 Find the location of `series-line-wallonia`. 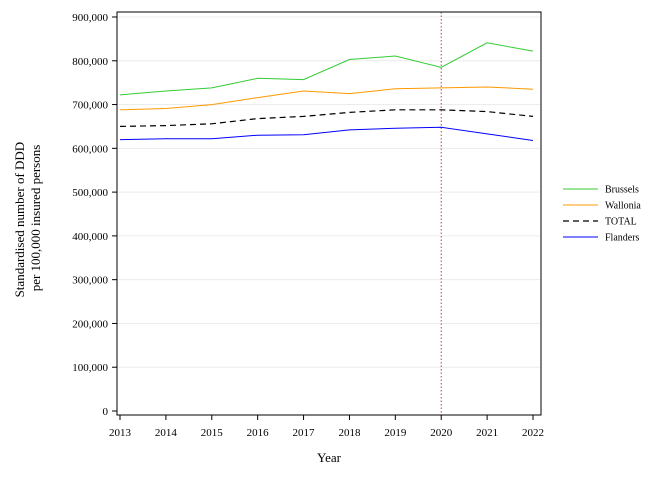

series-line-wallonia is located at coordinates (326, 98).